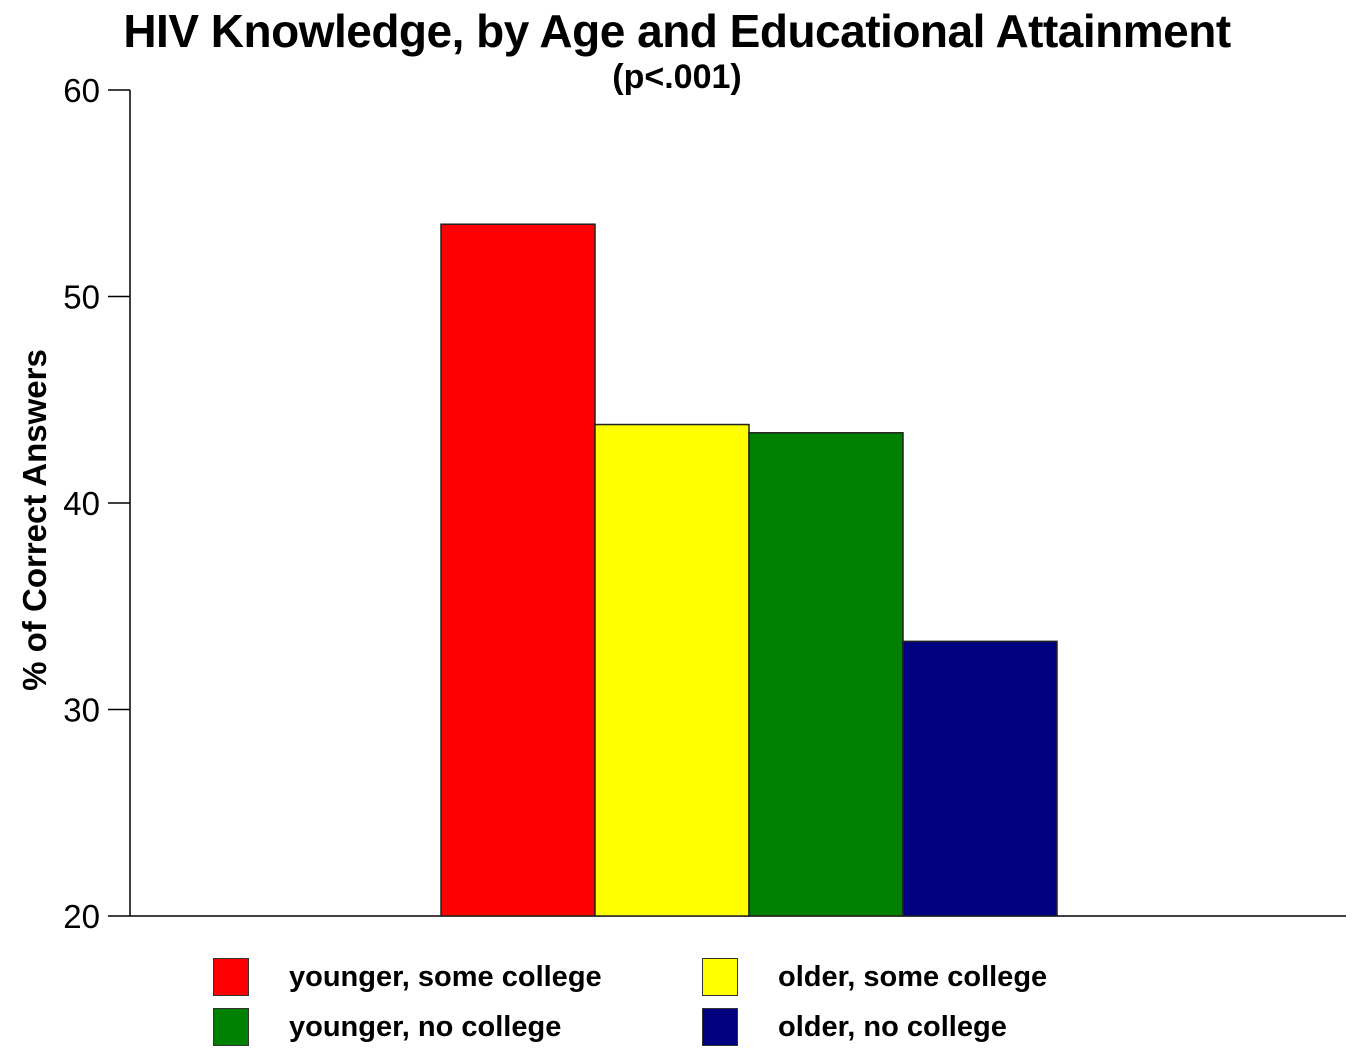  I want to click on bar-younger-no-college, so click(826, 674).